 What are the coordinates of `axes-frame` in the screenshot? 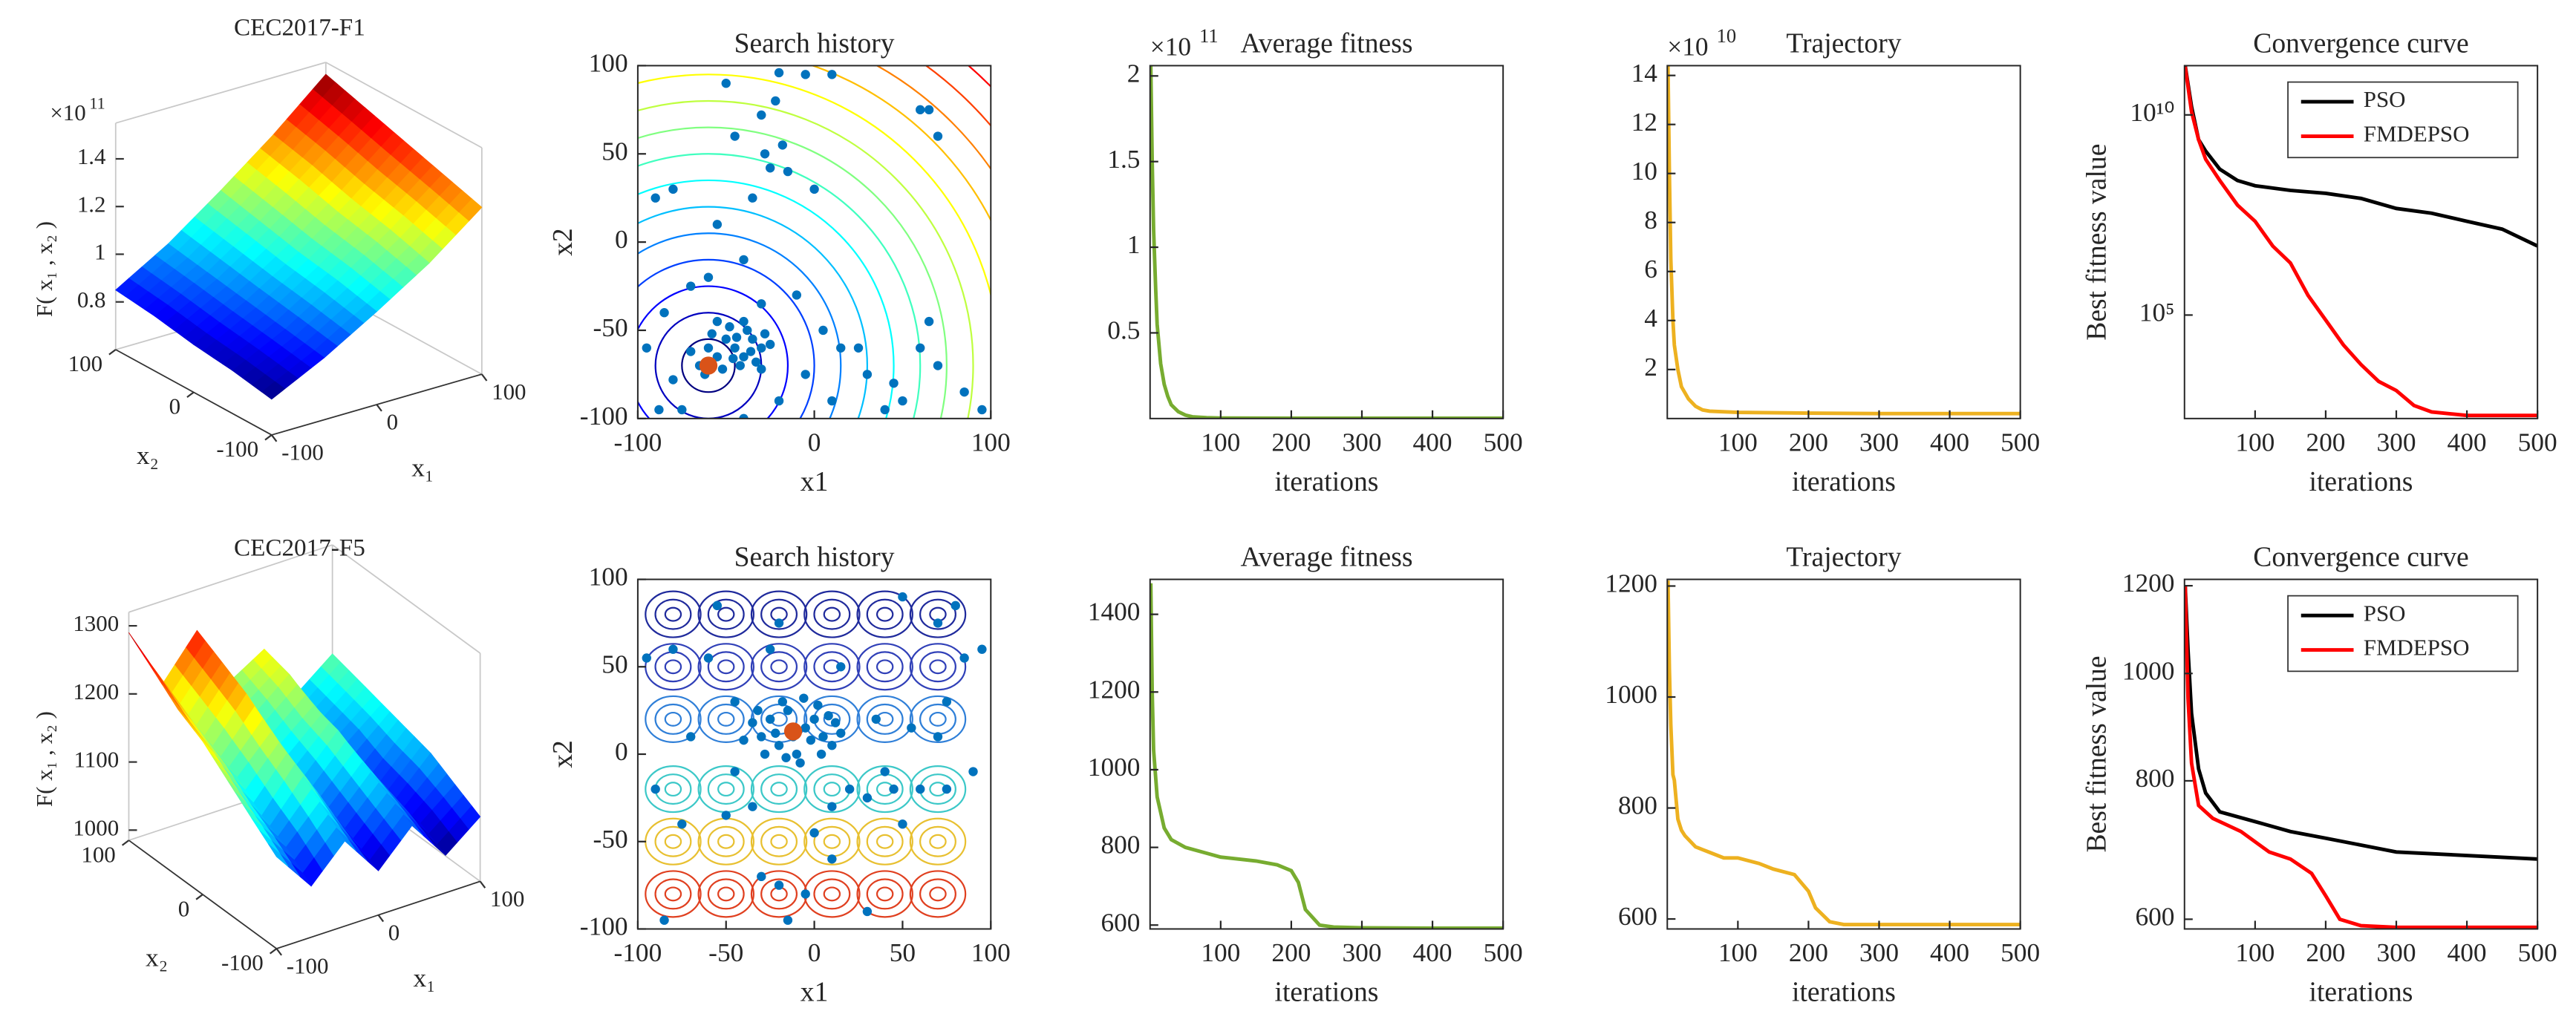 It's located at (2361, 242).